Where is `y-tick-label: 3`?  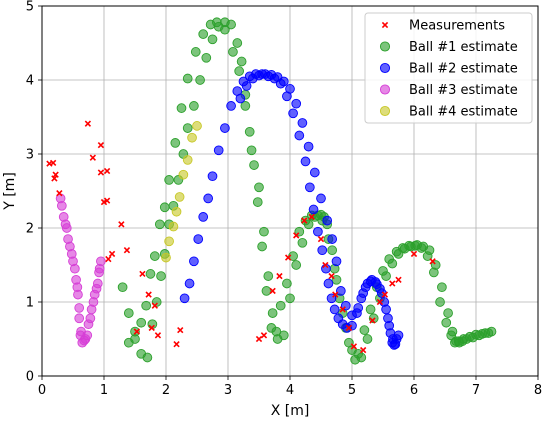
y-tick-label: 3 is located at coordinates (30, 155).